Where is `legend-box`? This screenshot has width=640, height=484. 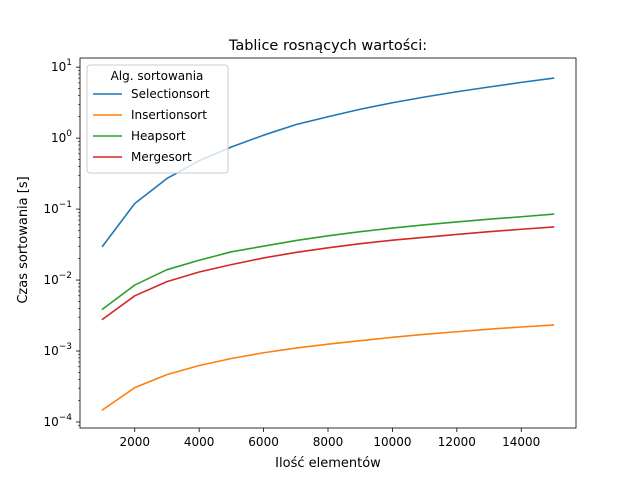
legend-box is located at coordinates (157, 119).